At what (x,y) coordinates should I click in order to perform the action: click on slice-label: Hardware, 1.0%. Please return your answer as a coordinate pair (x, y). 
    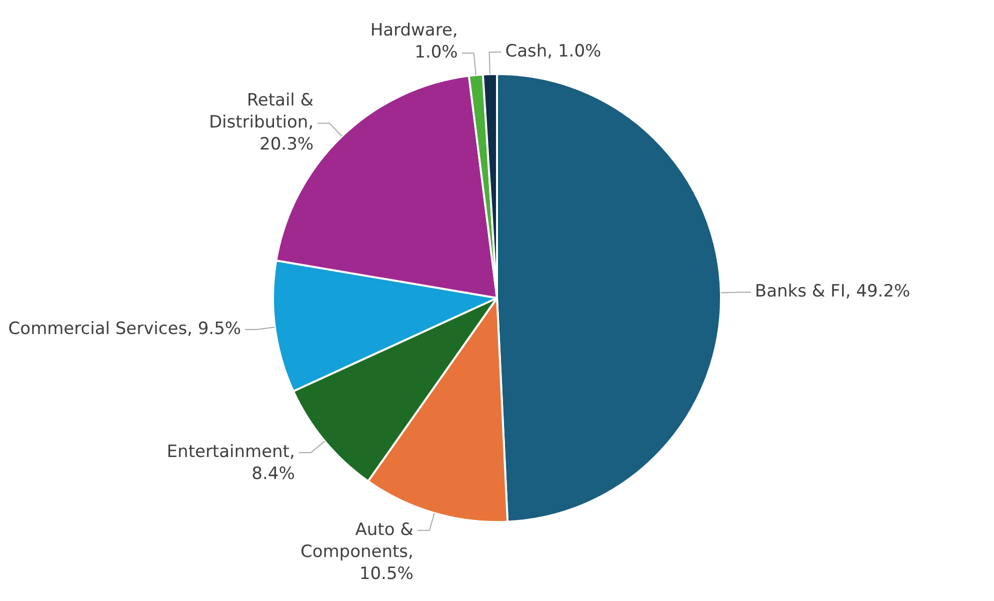
    Looking at the image, I should click on (414, 41).